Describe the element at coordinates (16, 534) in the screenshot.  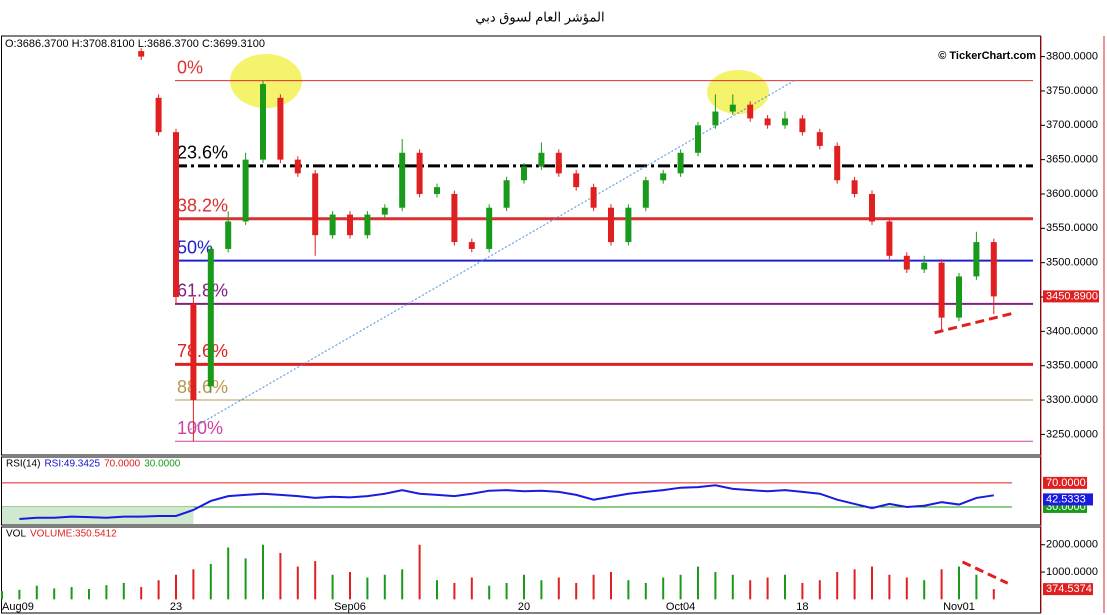
I see `legend-text: VOL` at that location.